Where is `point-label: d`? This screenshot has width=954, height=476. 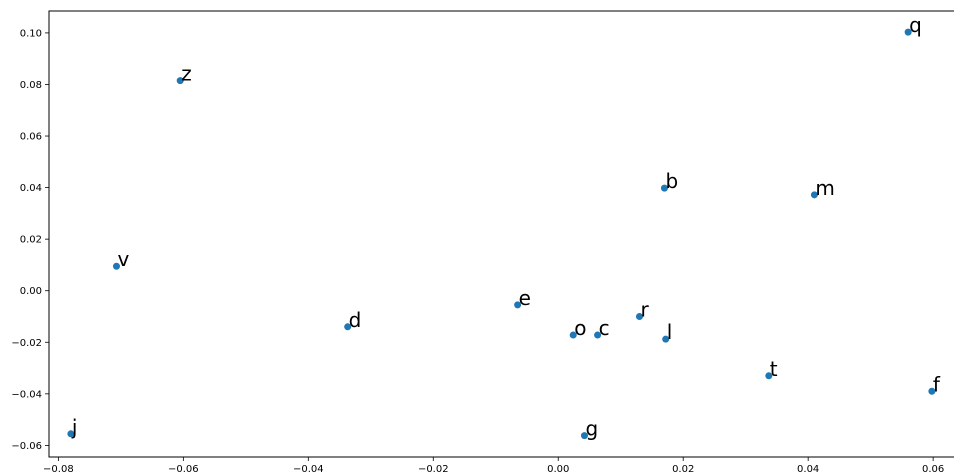
point-label: d is located at coordinates (355, 320).